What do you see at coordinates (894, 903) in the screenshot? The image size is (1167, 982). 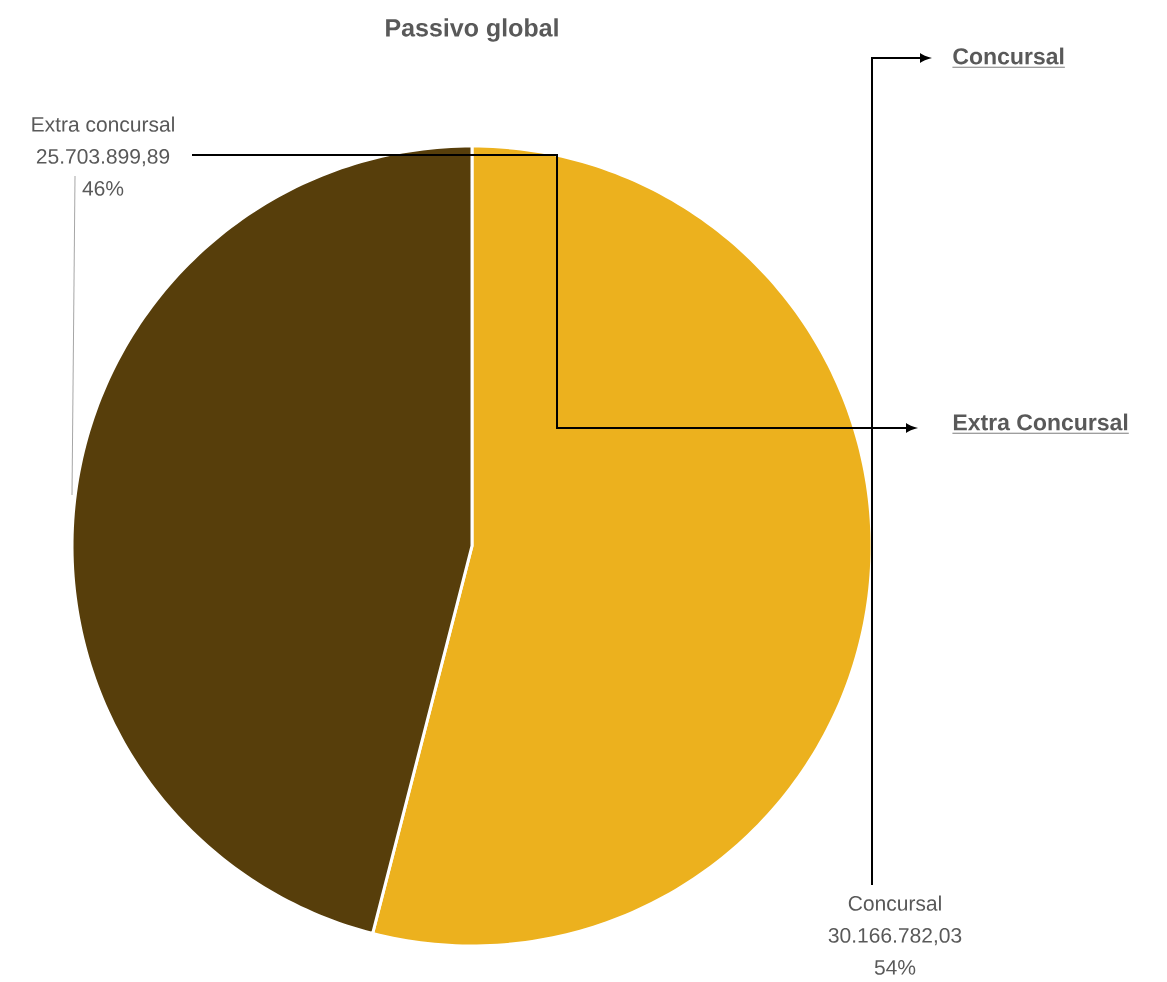 I see `slice-label: Concursal` at bounding box center [894, 903].